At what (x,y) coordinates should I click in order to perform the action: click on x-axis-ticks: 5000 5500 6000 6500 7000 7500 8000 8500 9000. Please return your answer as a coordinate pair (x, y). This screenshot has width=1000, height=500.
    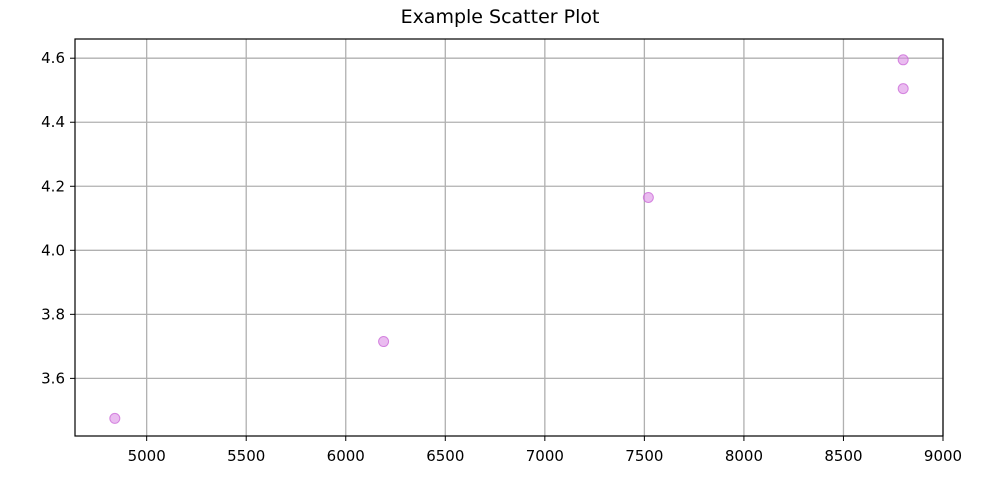
    Looking at the image, I should click on (545, 450).